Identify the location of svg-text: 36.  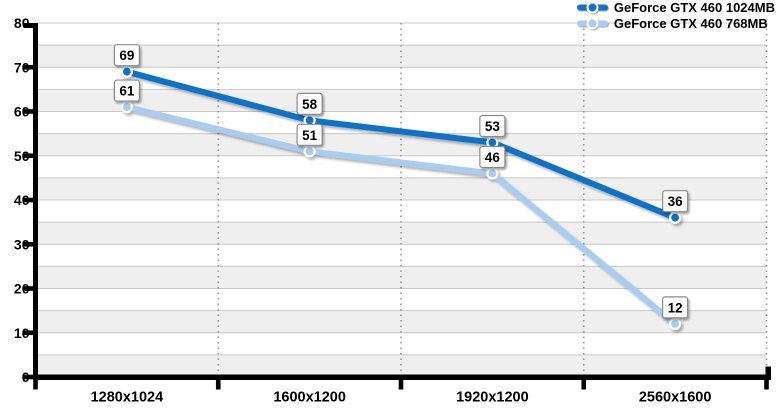
(676, 201).